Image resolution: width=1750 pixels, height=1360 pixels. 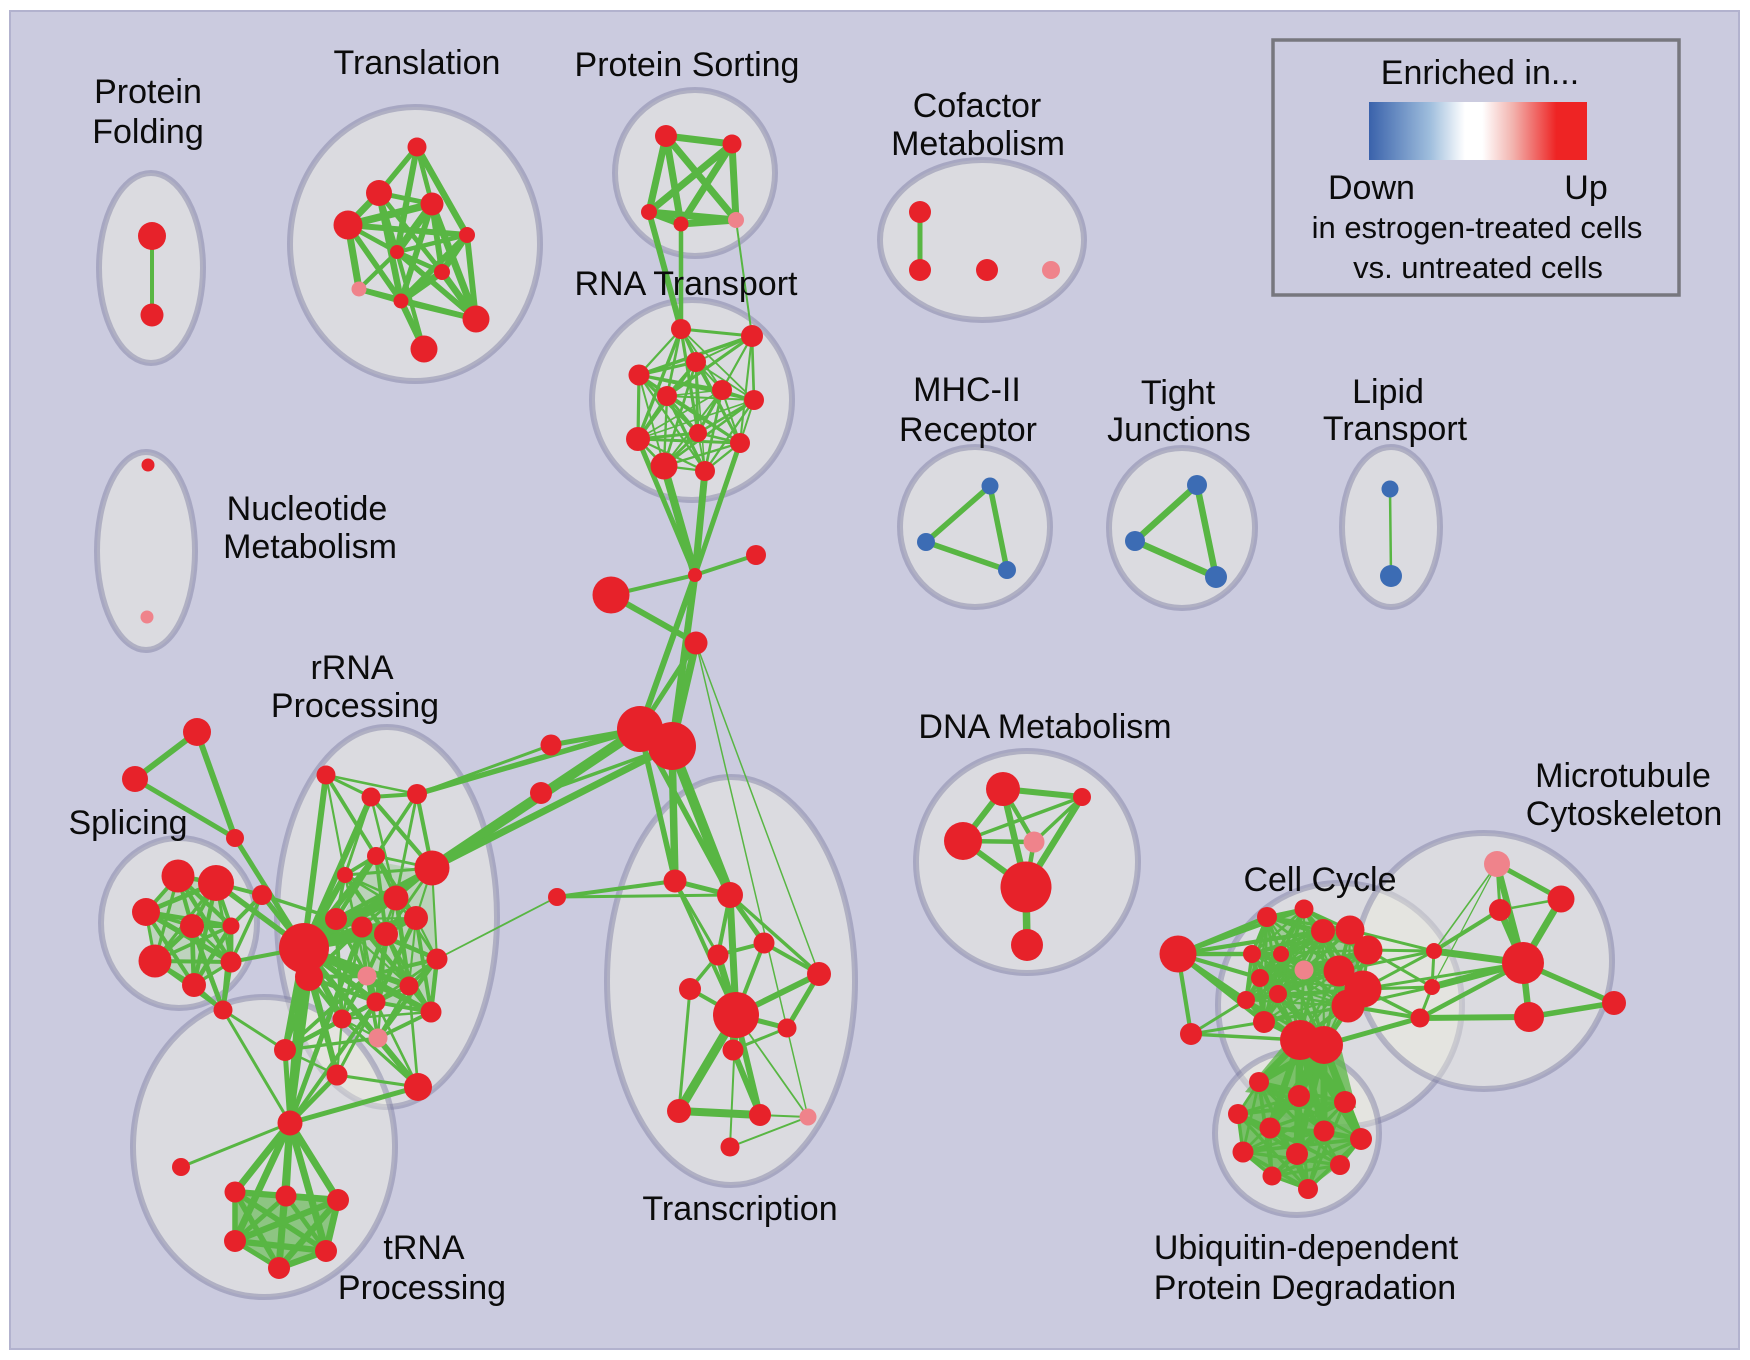 I want to click on svg-text: Protein Sorting, so click(x=687, y=65).